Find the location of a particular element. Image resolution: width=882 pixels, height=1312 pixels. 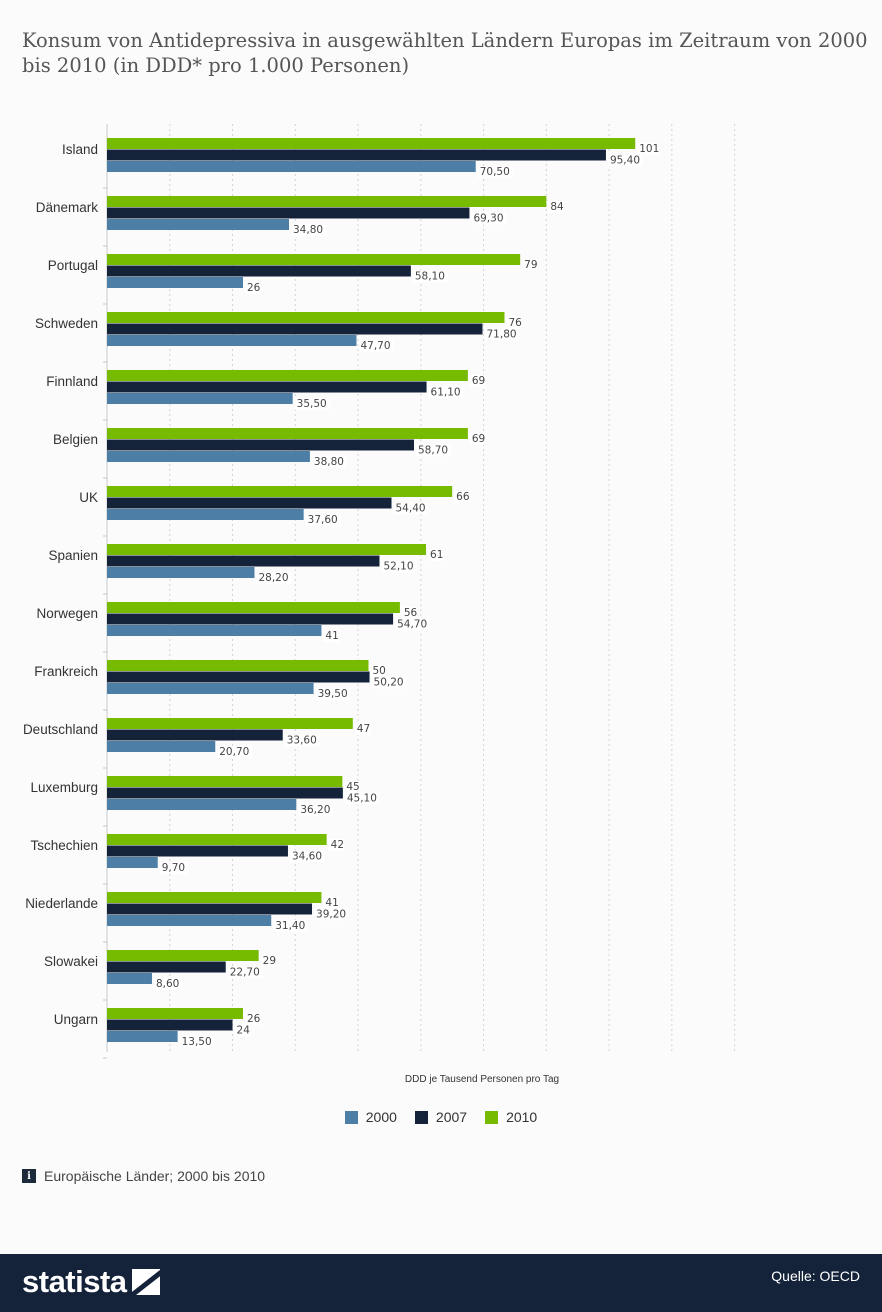

legend-item-2000: 2000 is located at coordinates (370, 1117).